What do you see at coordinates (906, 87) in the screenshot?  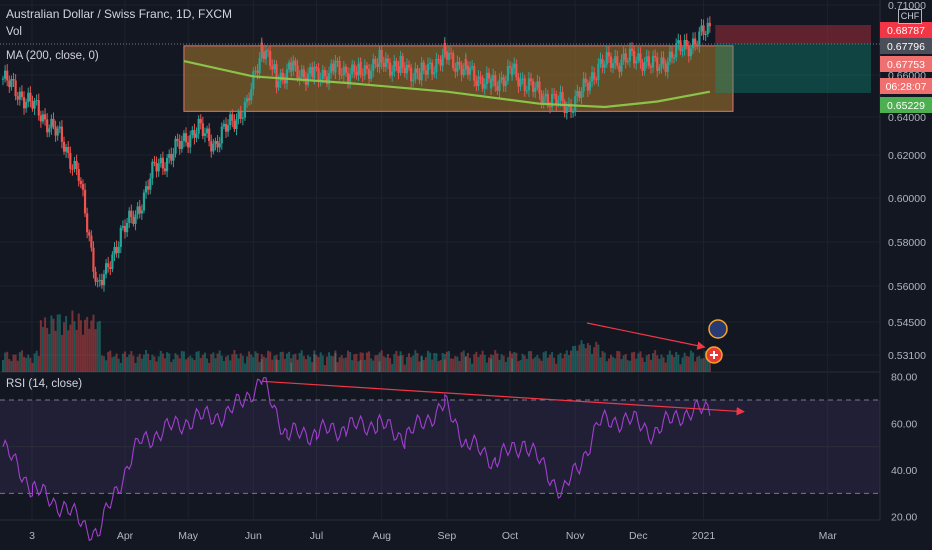 I see `price-tag-label: 06:28:07` at bounding box center [906, 87].